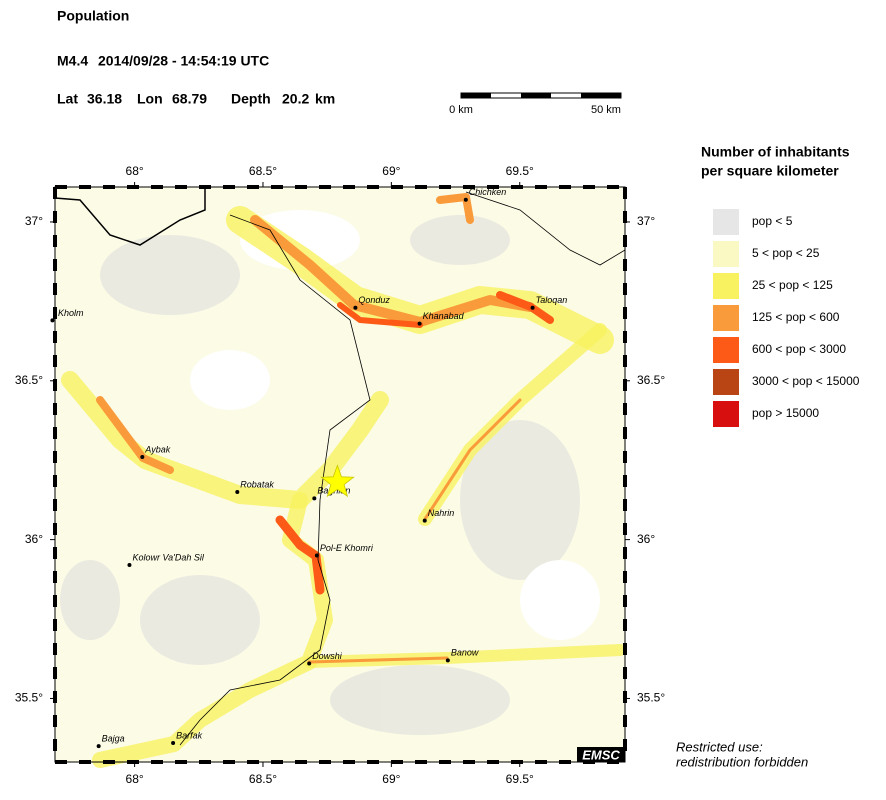  What do you see at coordinates (465, 653) in the screenshot?
I see `city-label: Banow` at bounding box center [465, 653].